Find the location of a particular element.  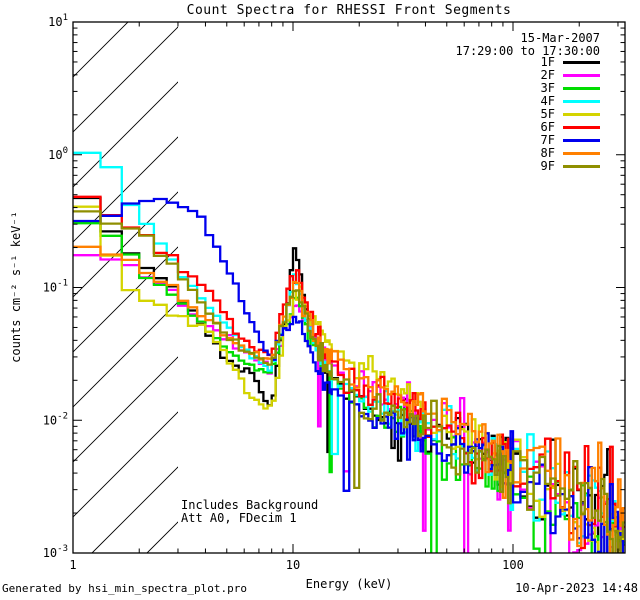

legend-item-6F: 6F is located at coordinates (570, 127).